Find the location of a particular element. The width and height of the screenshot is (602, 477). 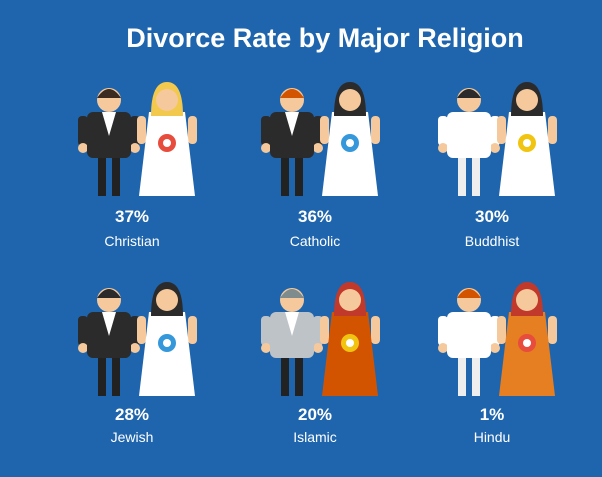

rate: 28% is located at coordinates (132, 414).